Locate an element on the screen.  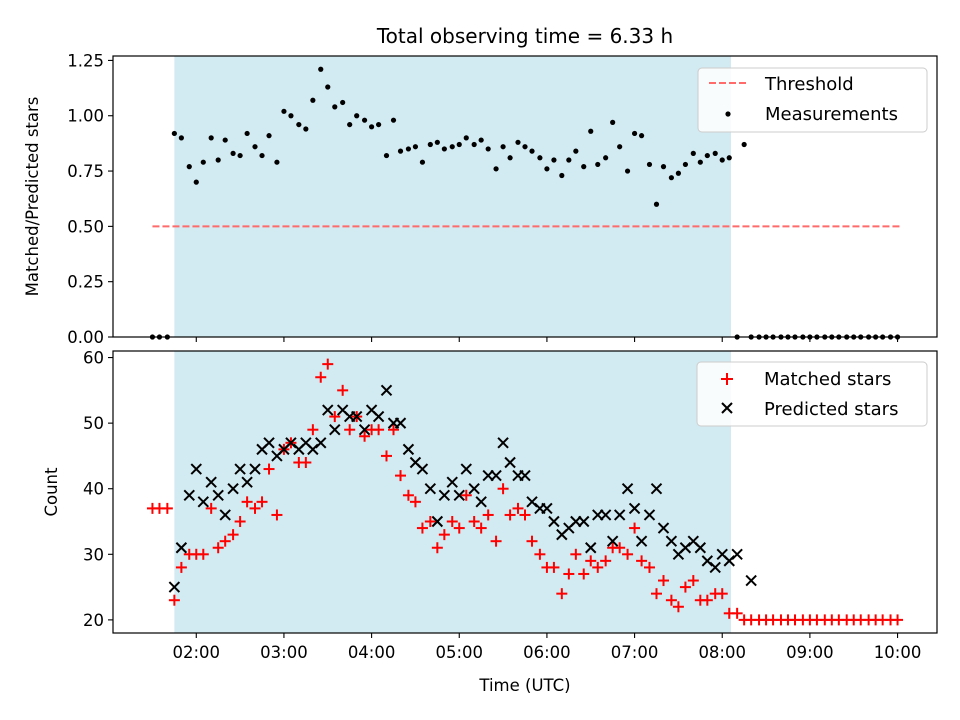
y-tick-label: 20 is located at coordinates (93, 620).